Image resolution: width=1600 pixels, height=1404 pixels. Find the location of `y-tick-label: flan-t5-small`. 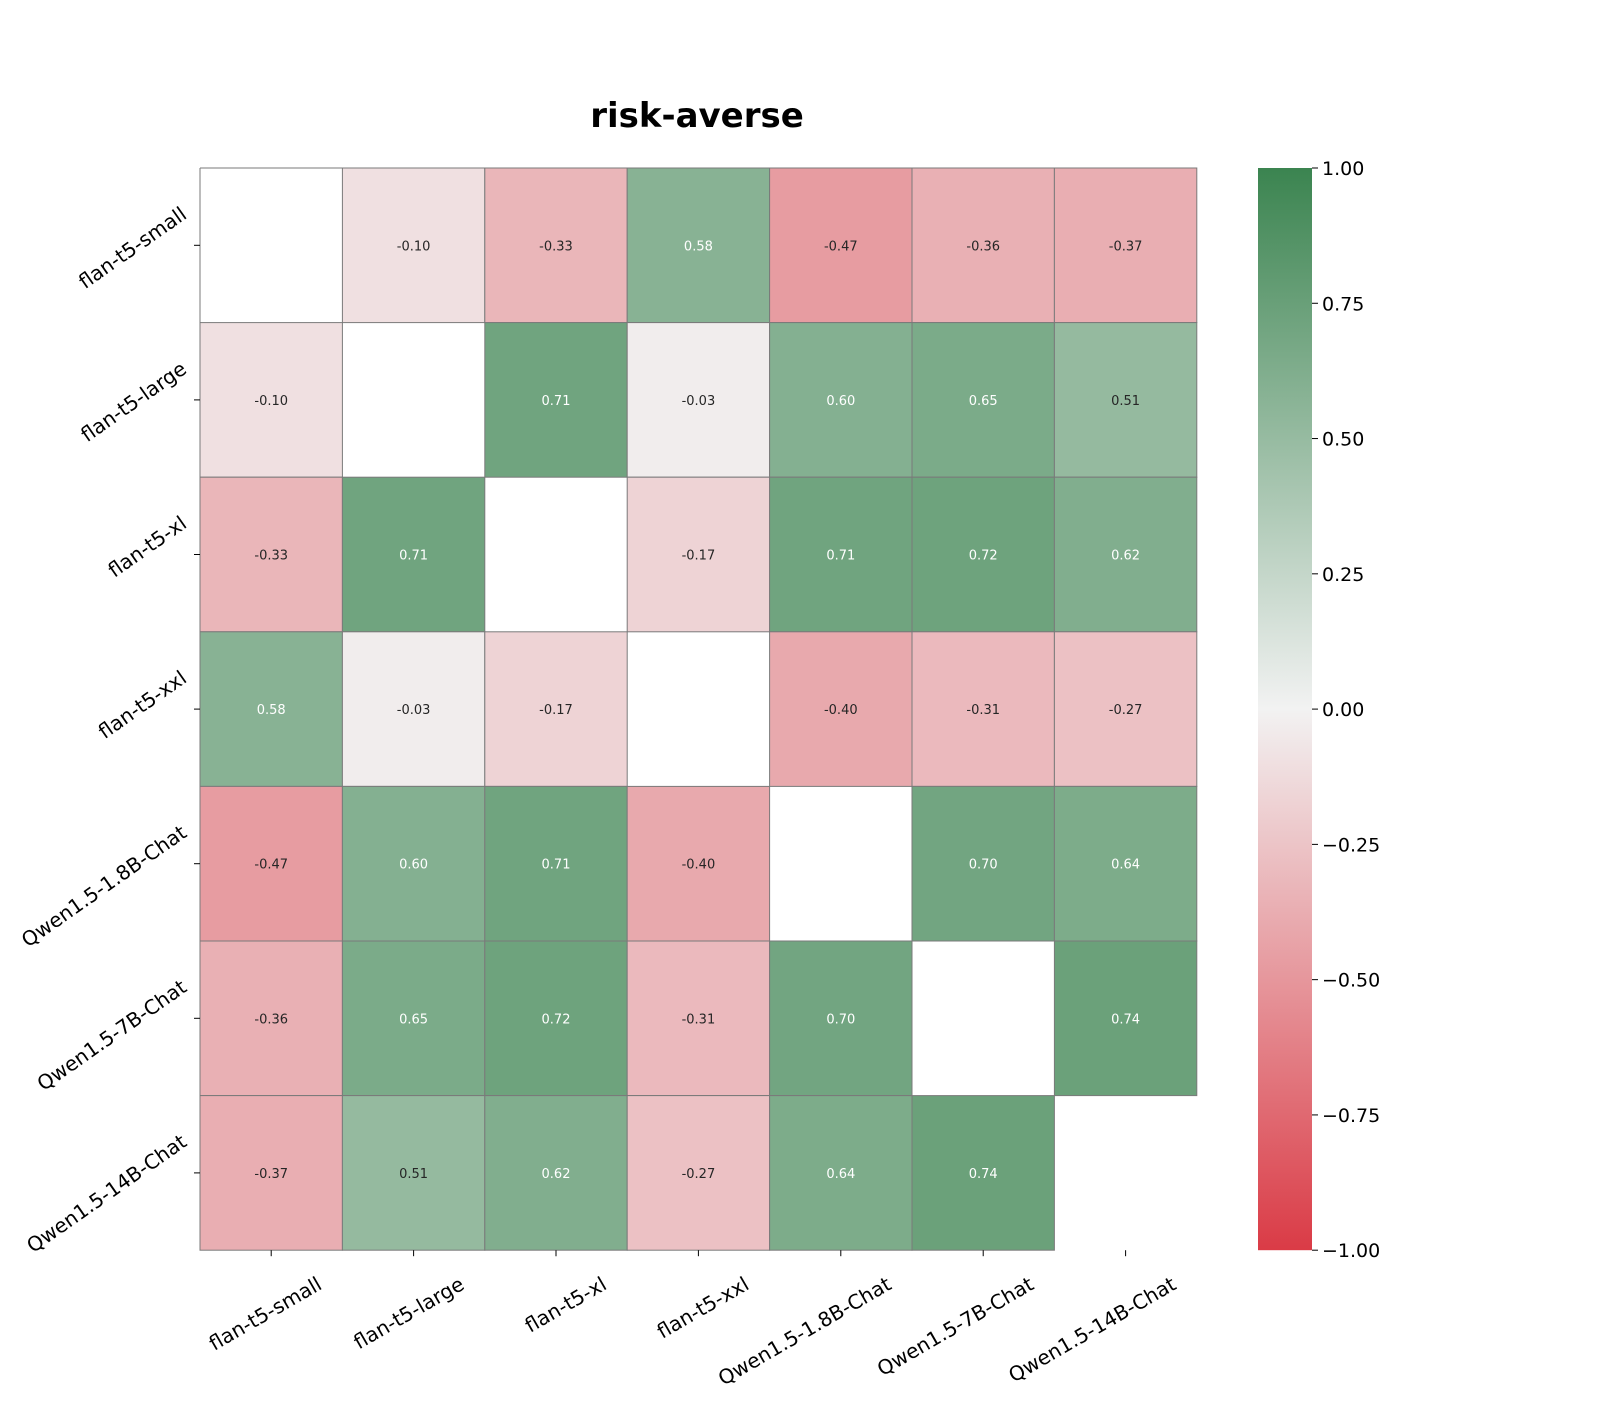

y-tick-label: flan-t5-small is located at coordinates (132, 248).